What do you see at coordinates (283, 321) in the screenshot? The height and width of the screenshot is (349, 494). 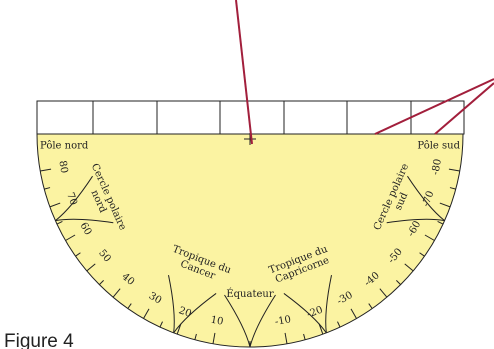 I see `tick-label: -10` at bounding box center [283, 321].